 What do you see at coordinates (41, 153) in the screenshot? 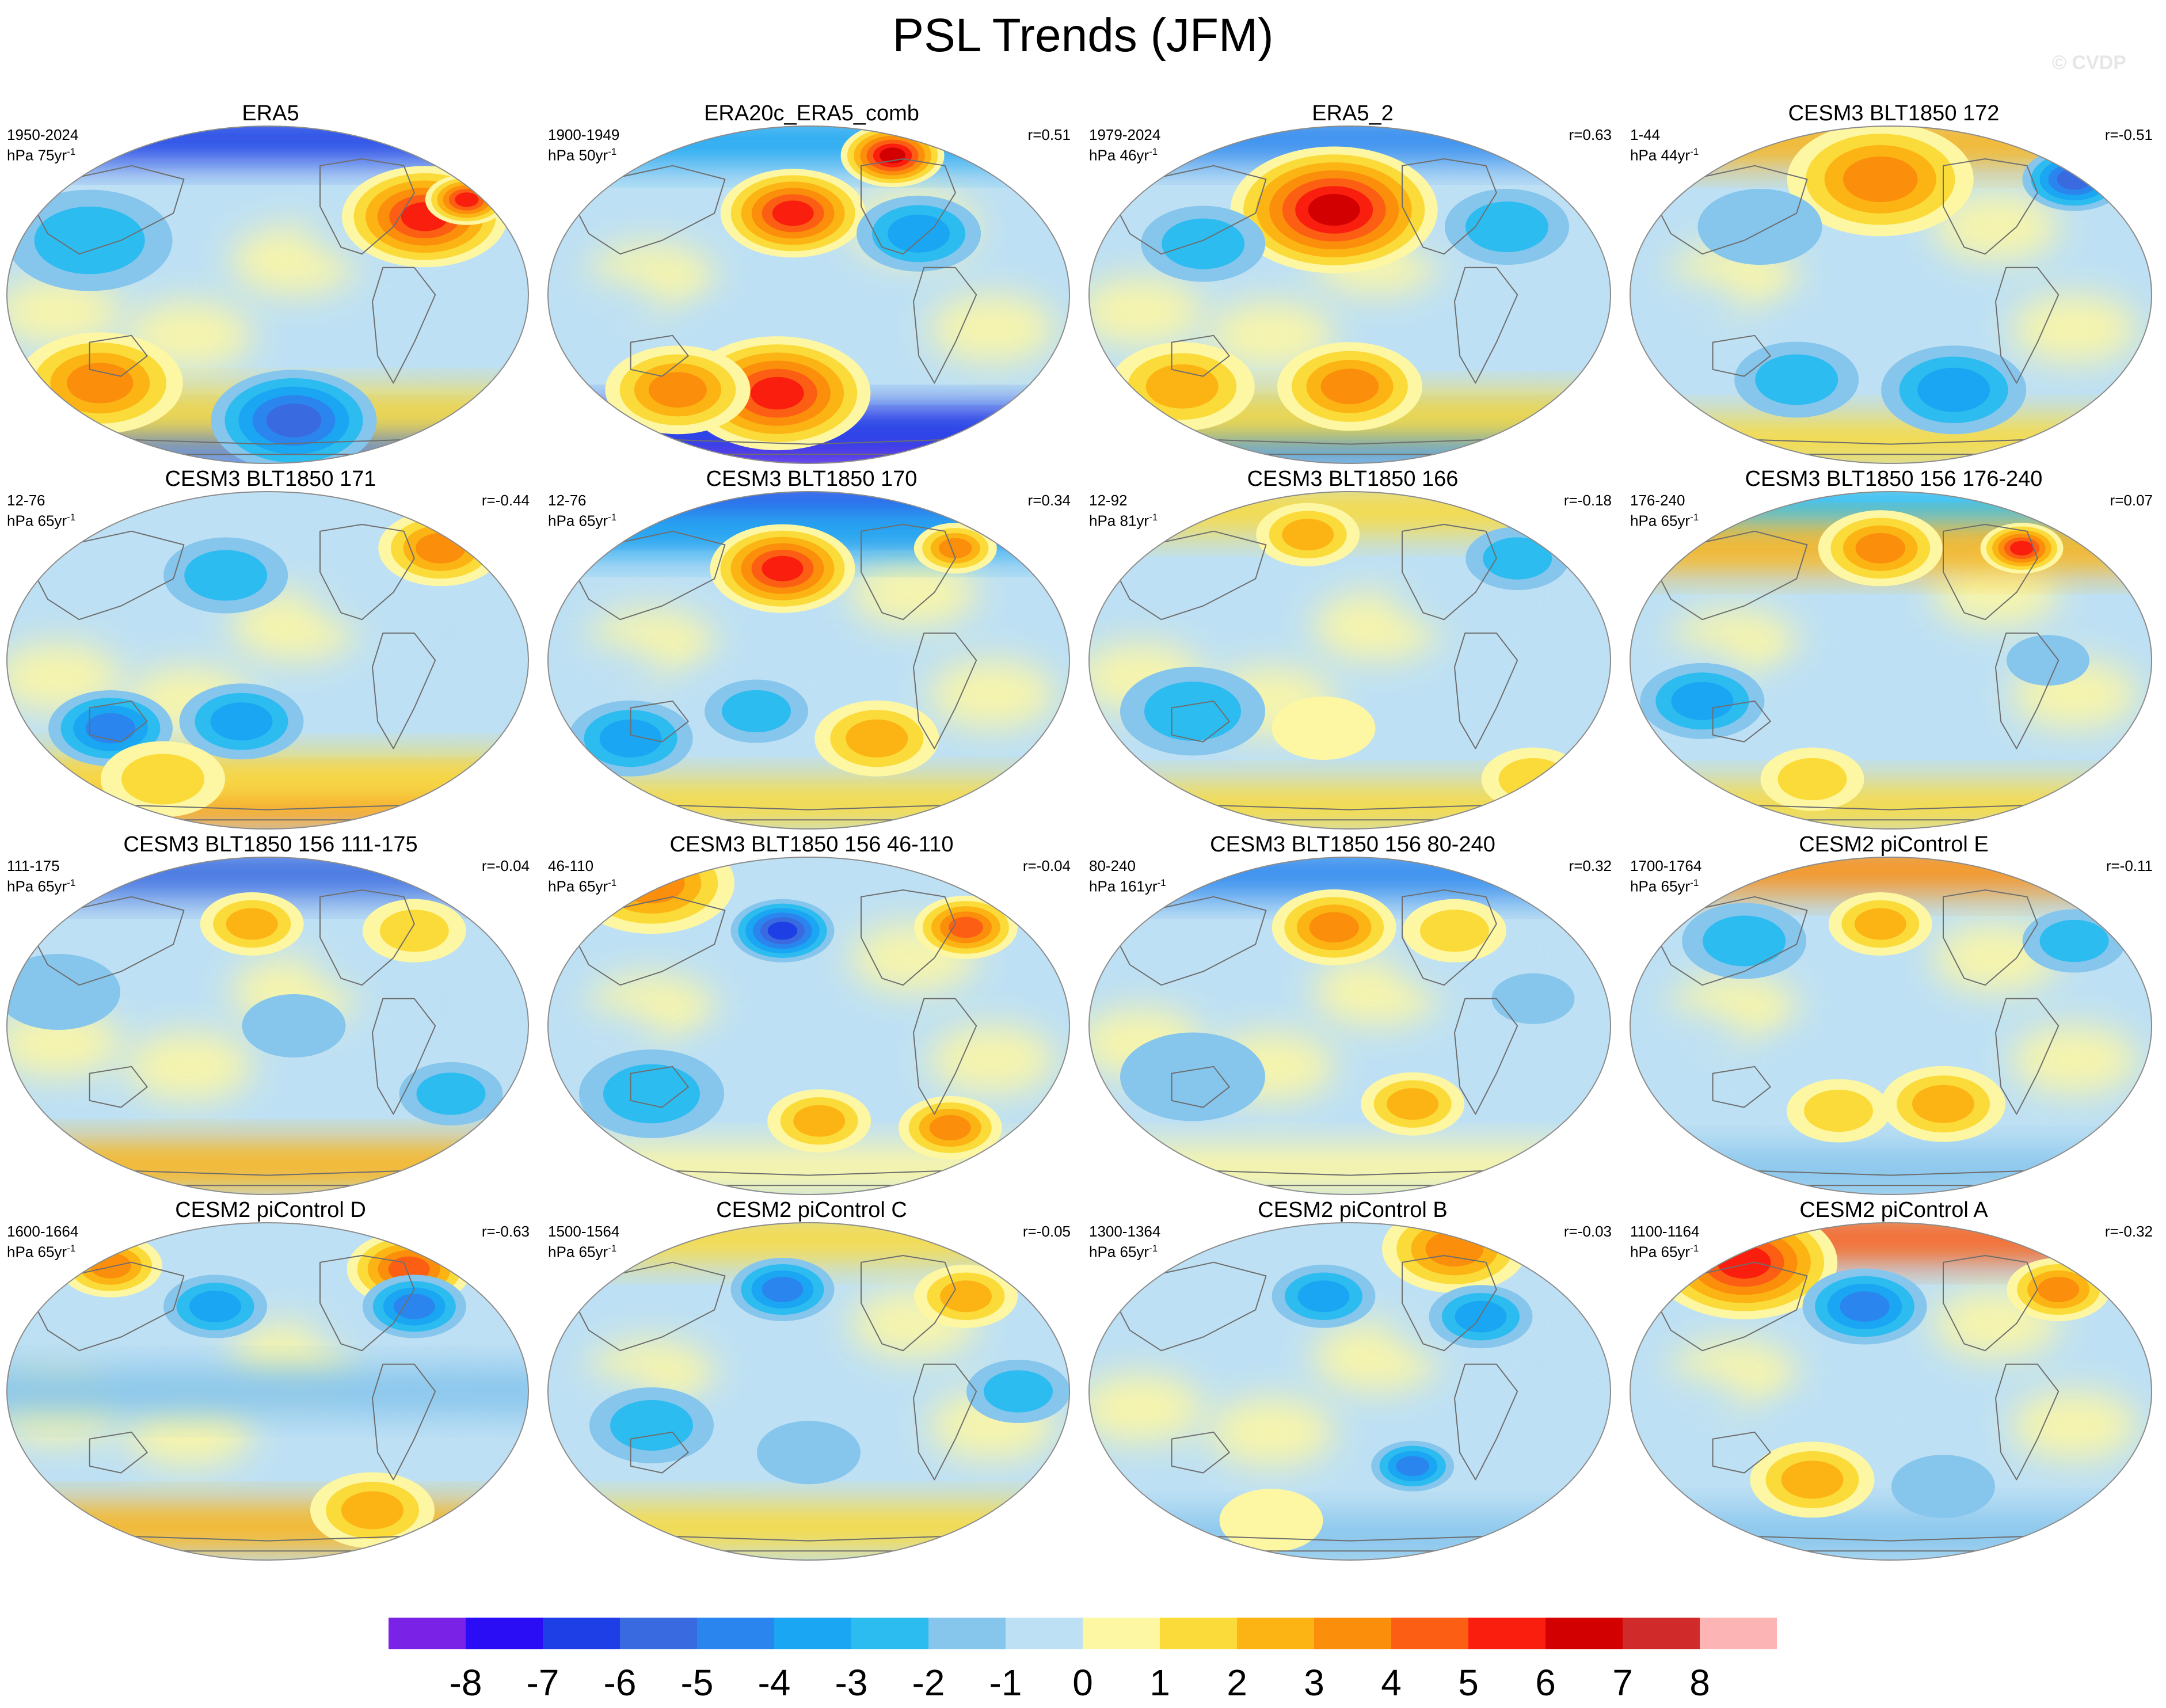
I see `panel-unit: hPa 75yr-1` at bounding box center [41, 153].